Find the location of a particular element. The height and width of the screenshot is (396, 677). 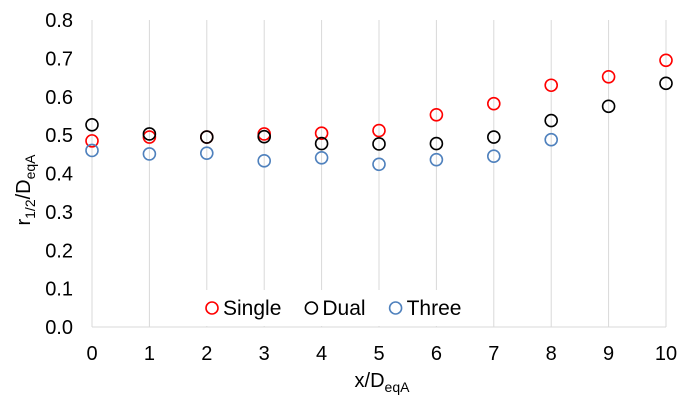

y-tick-label: 0.0 is located at coordinates (59, 328).